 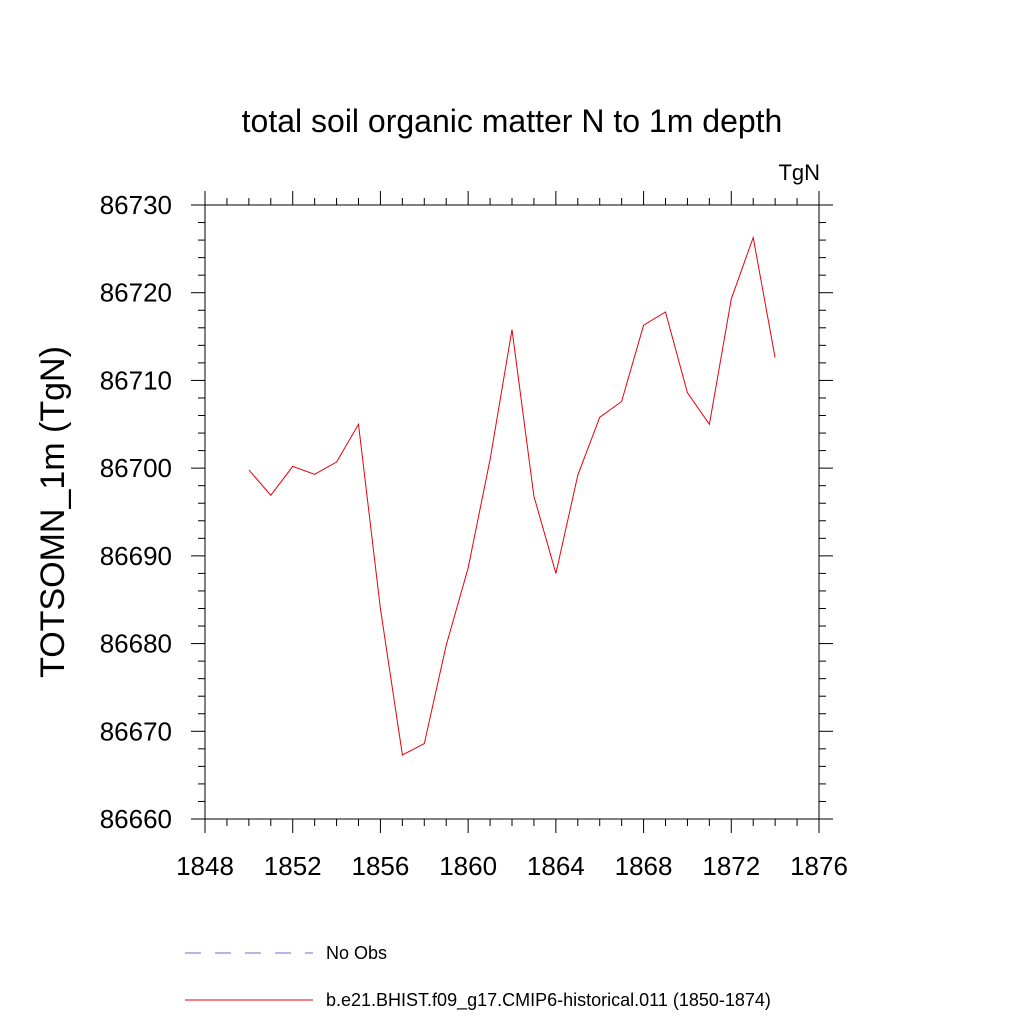 I want to click on legend-label-no-obs: No Obs, so click(x=356, y=953).